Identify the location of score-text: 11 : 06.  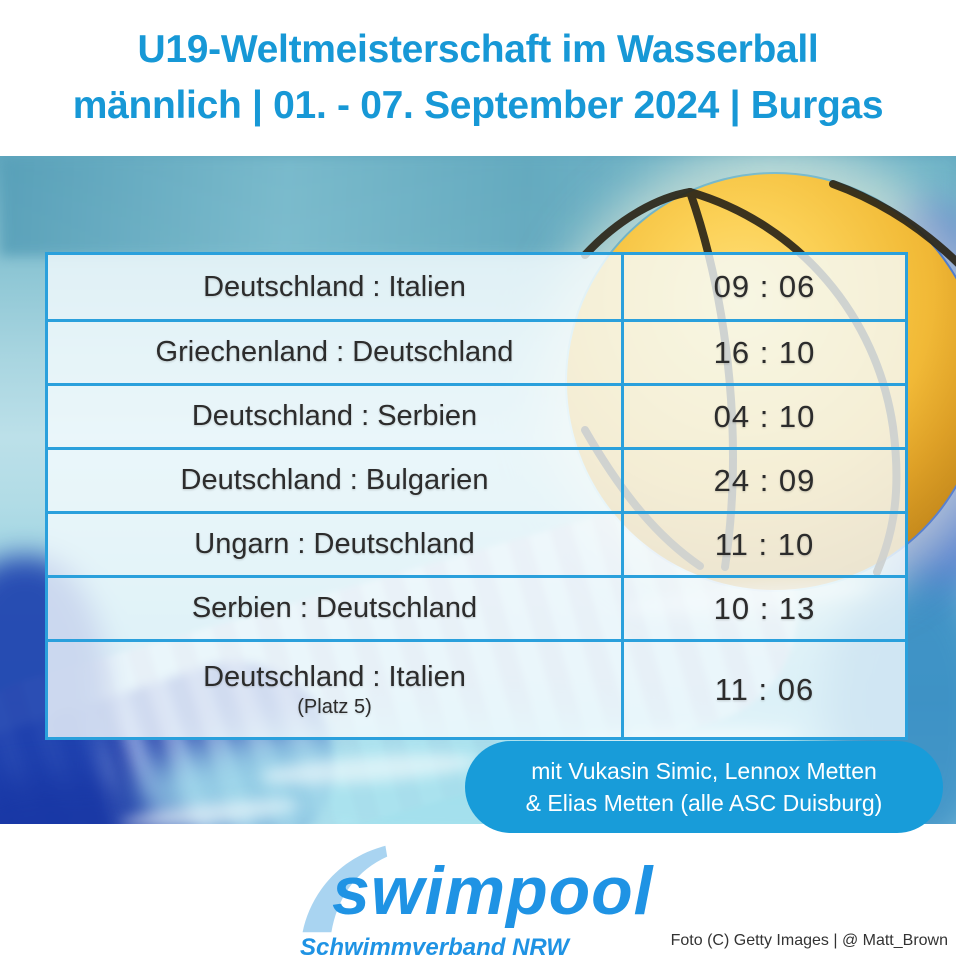
(764, 689).